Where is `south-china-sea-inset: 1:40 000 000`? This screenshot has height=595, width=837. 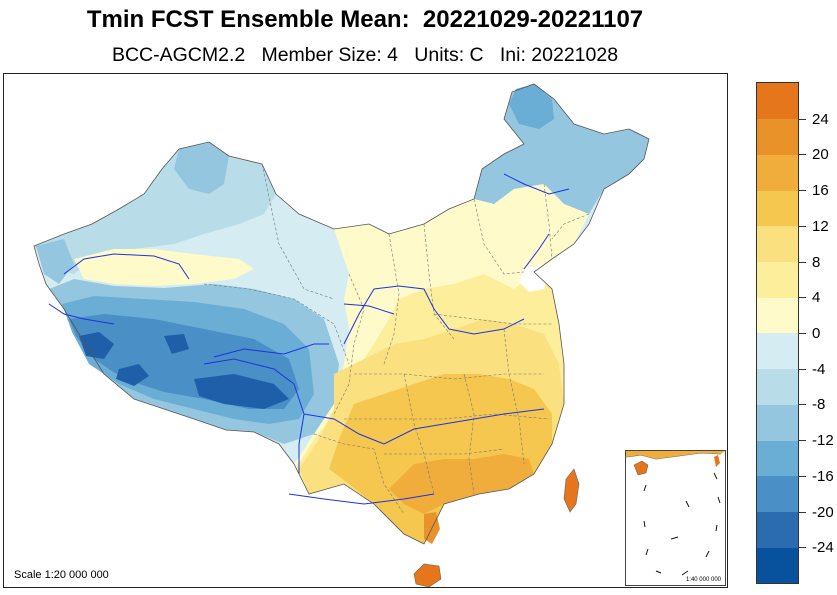
south-china-sea-inset: 1:40 000 000 is located at coordinates (675, 518).